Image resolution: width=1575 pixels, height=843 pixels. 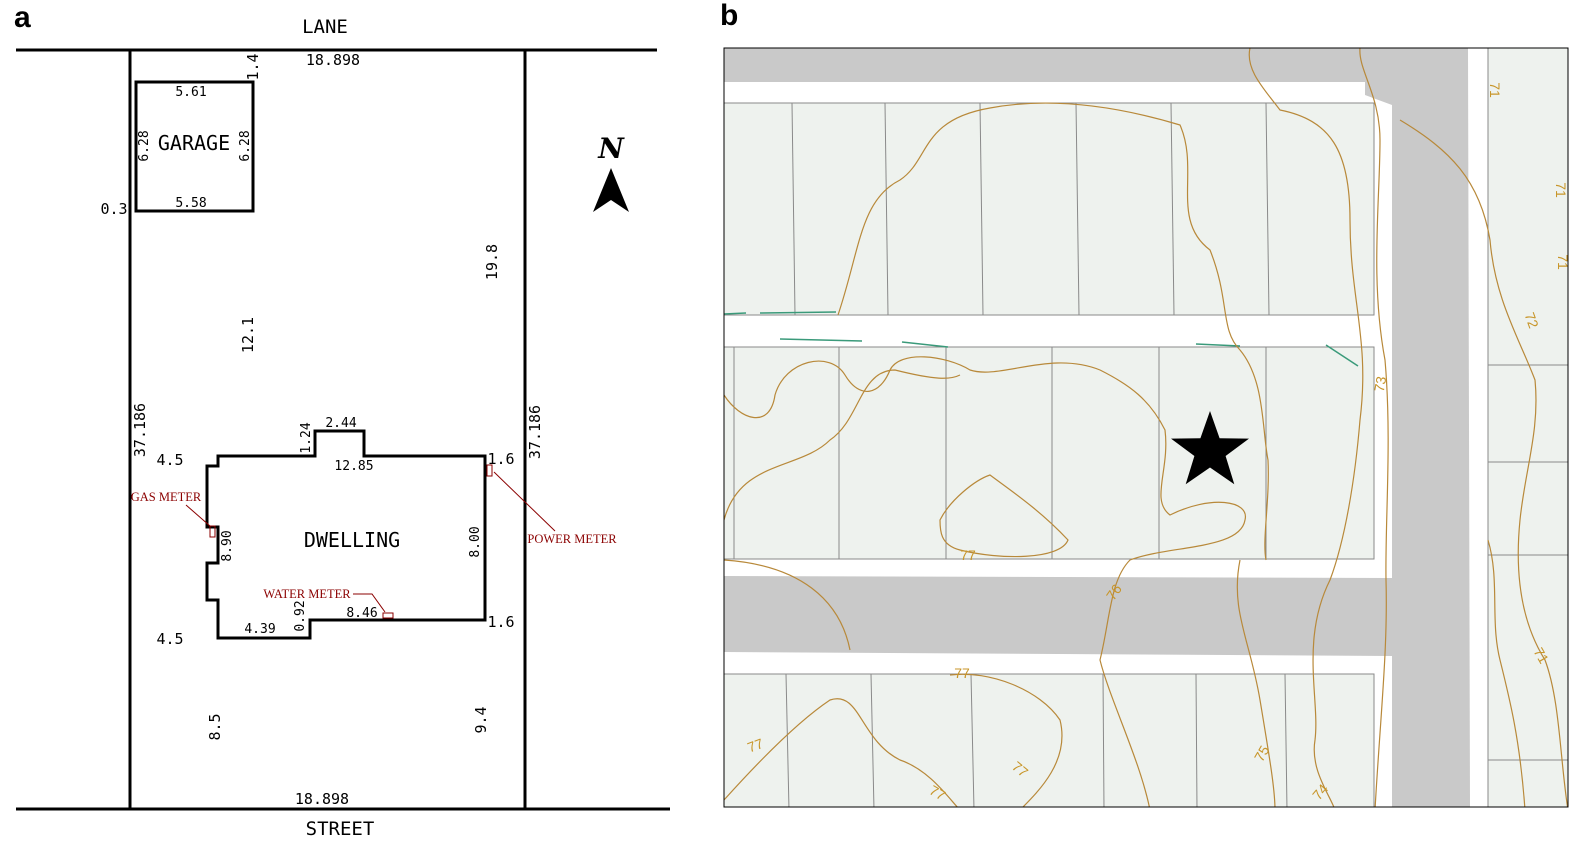 I want to click on dim-bump-width: 2.44, so click(x=340, y=423).